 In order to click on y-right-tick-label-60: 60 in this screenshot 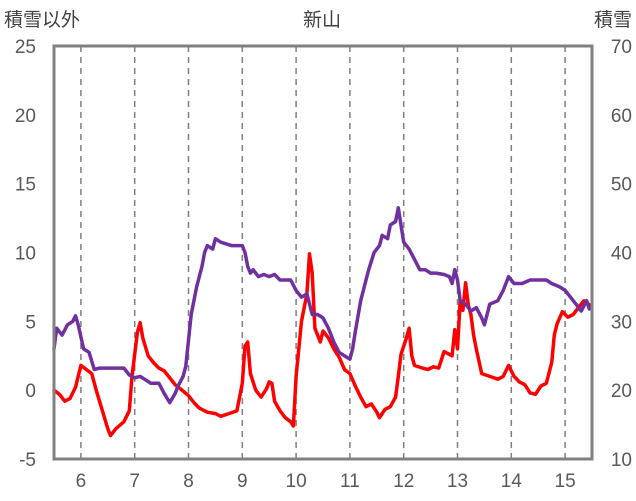, I will do `click(621, 116)`.